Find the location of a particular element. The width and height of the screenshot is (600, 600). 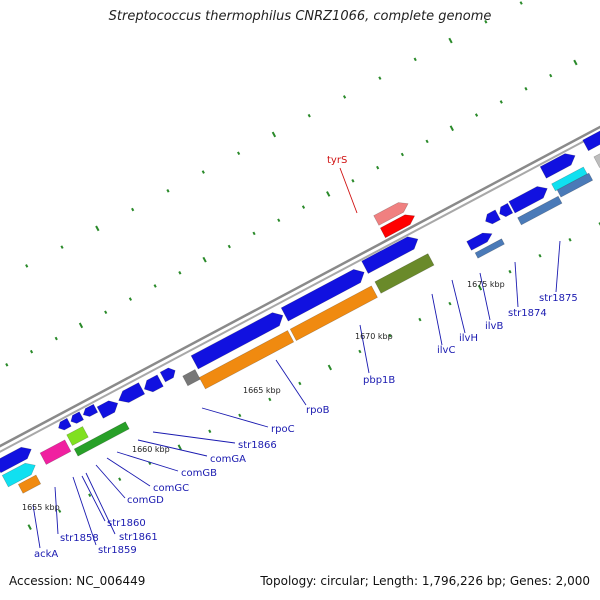

gene-label-str1858: str1858 is located at coordinates (79, 538).